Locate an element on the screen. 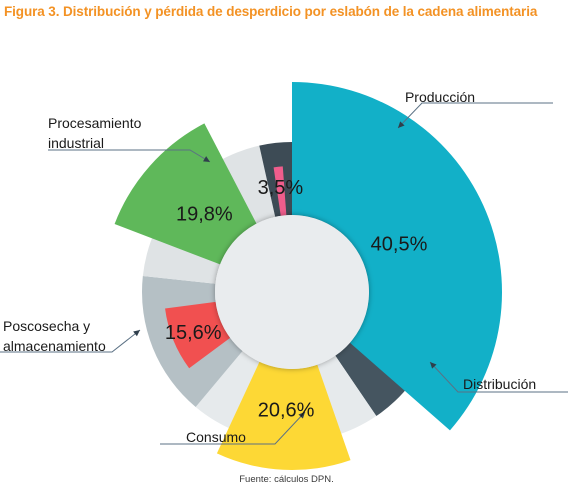  value-label-procesamiento-industrial: 3,5% is located at coordinates (281, 188).